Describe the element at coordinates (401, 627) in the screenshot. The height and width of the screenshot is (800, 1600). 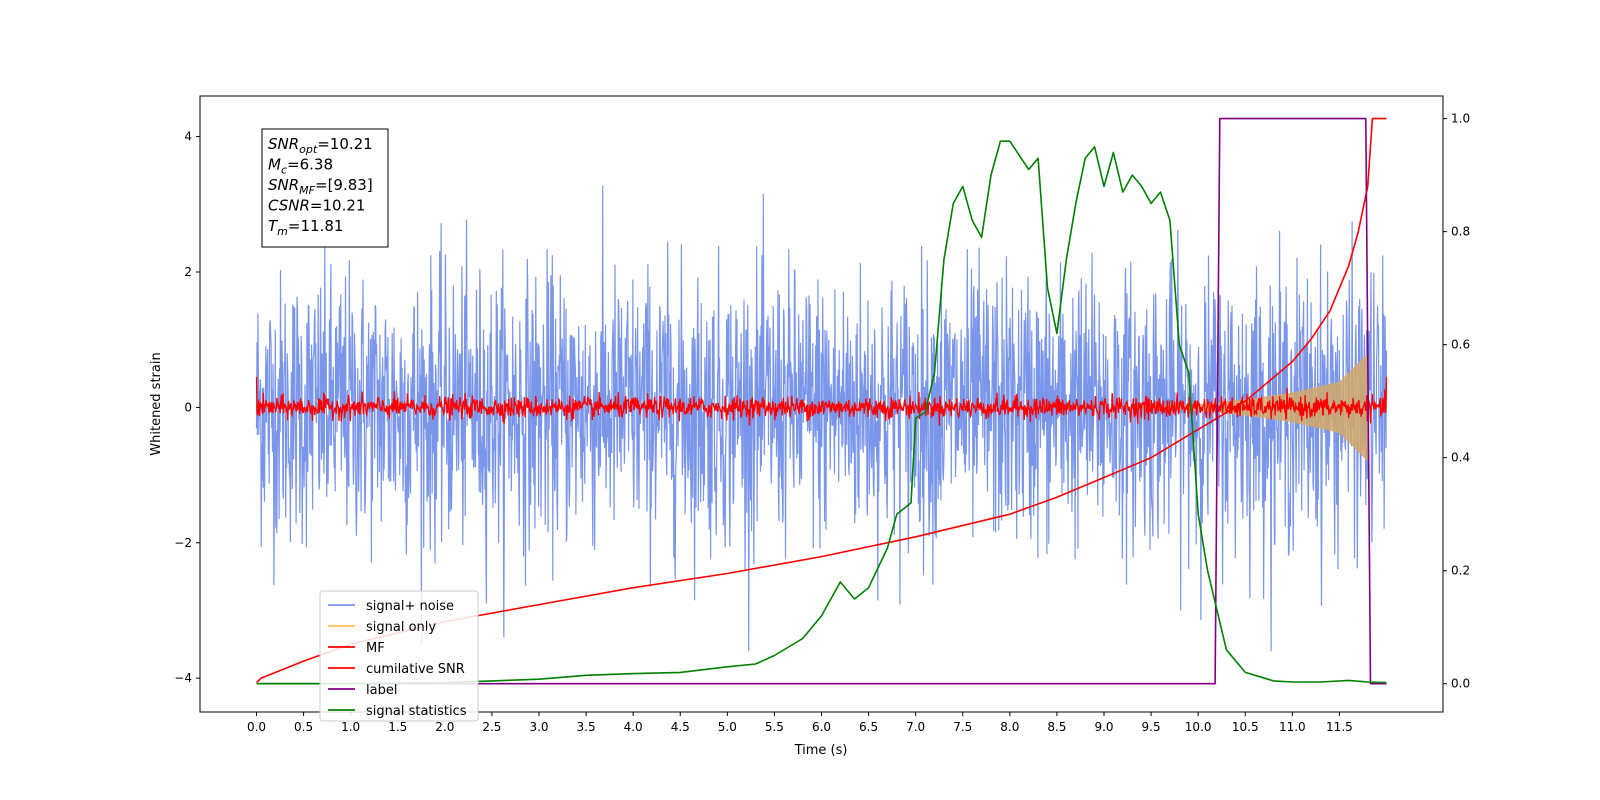
I see `legend-entry: signal only` at that location.